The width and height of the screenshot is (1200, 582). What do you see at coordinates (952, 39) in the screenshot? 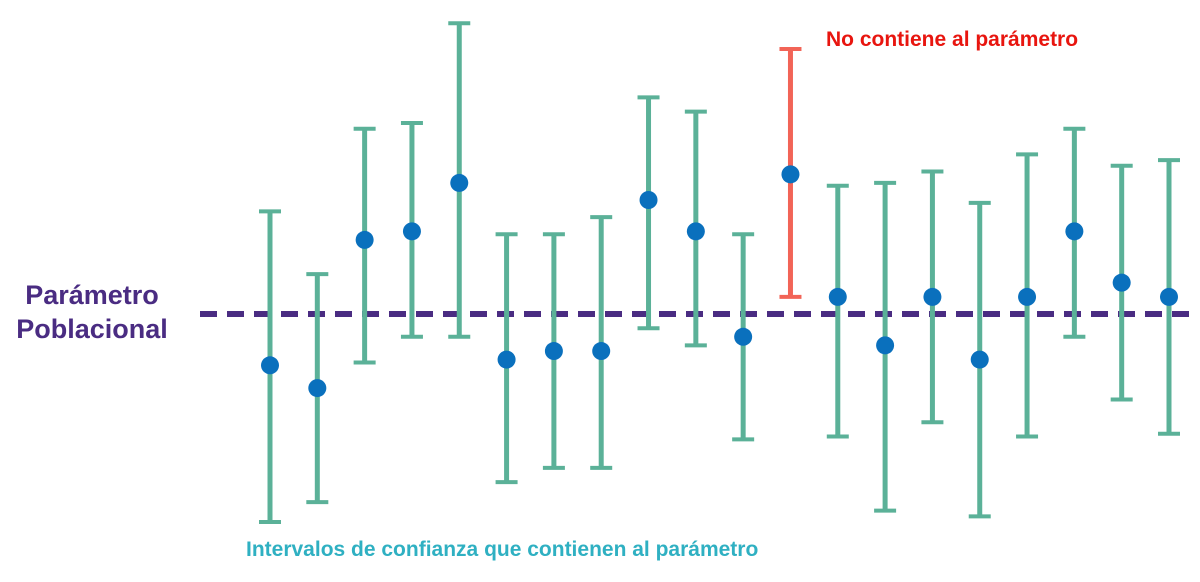
I see `miss-annotation: No contiene al parámetro` at bounding box center [952, 39].